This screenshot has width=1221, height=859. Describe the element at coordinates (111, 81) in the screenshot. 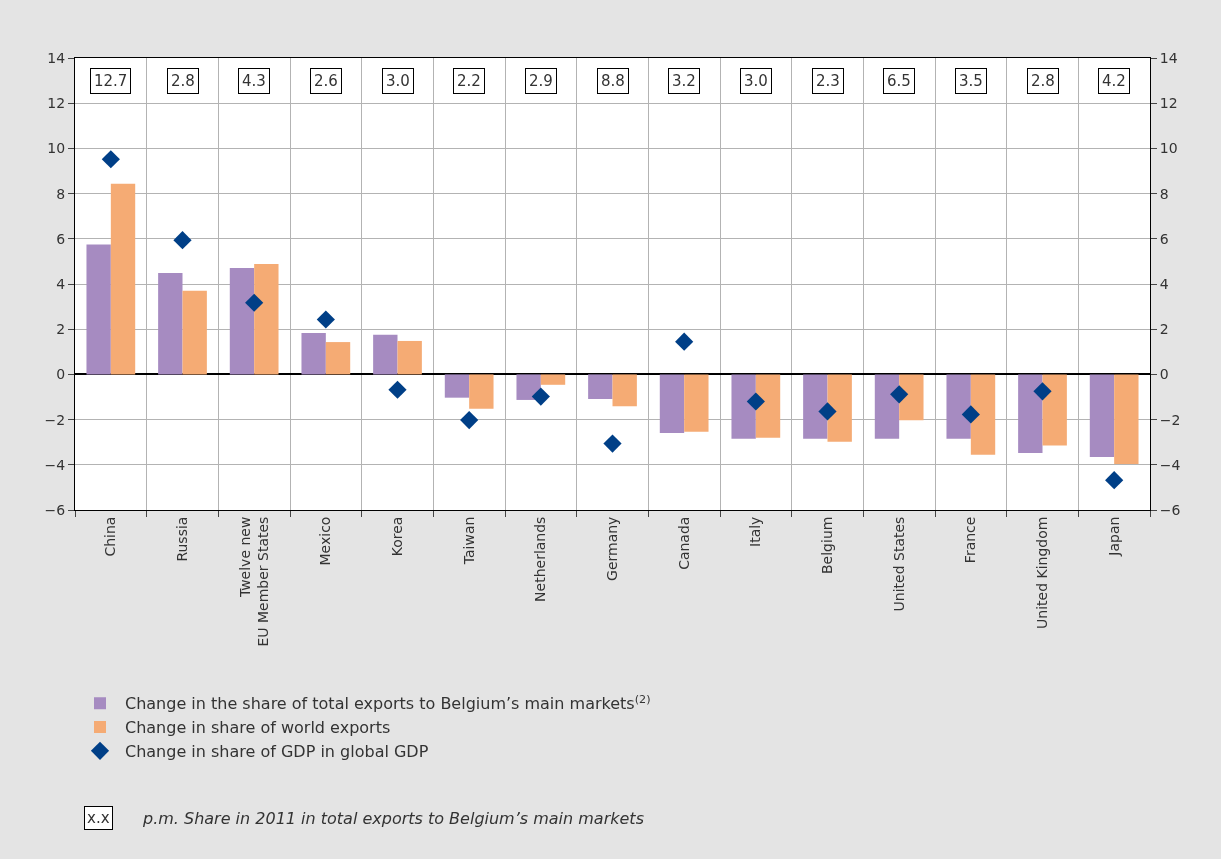

I see `annotation: 12.7` at that location.